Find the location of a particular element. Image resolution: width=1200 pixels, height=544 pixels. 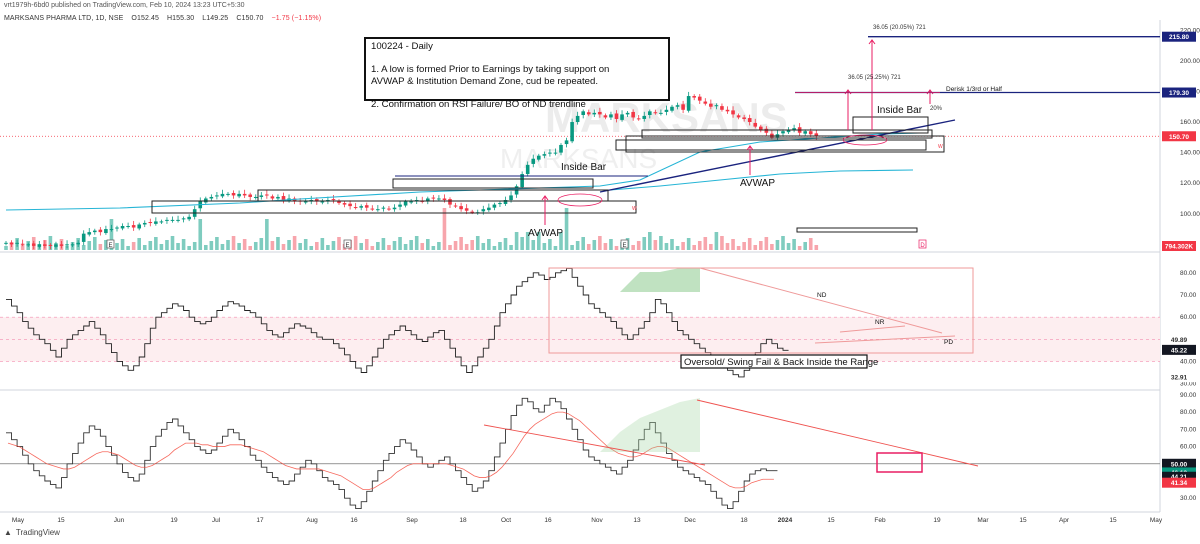

time-tick-label: Mar is located at coordinates (983, 520).